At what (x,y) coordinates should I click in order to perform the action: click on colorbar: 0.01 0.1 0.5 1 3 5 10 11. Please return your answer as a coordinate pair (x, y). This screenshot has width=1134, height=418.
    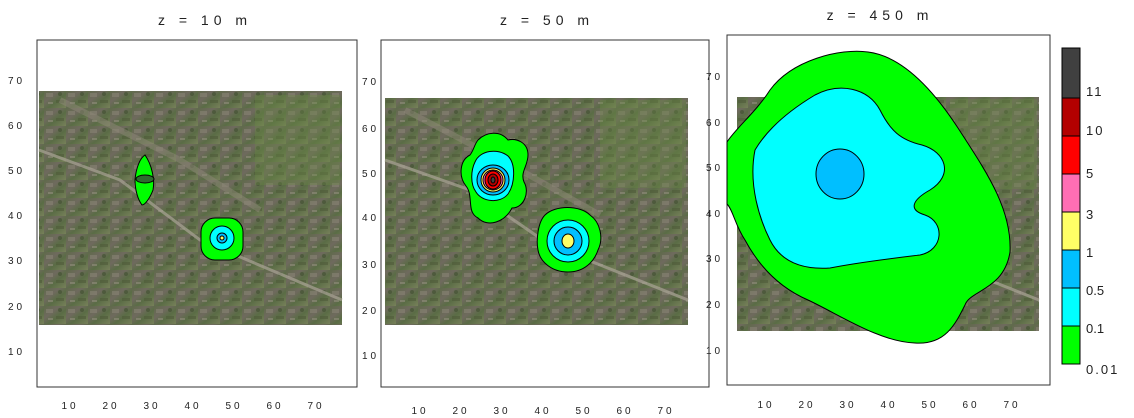
    Looking at the image, I should click on (1090, 212).